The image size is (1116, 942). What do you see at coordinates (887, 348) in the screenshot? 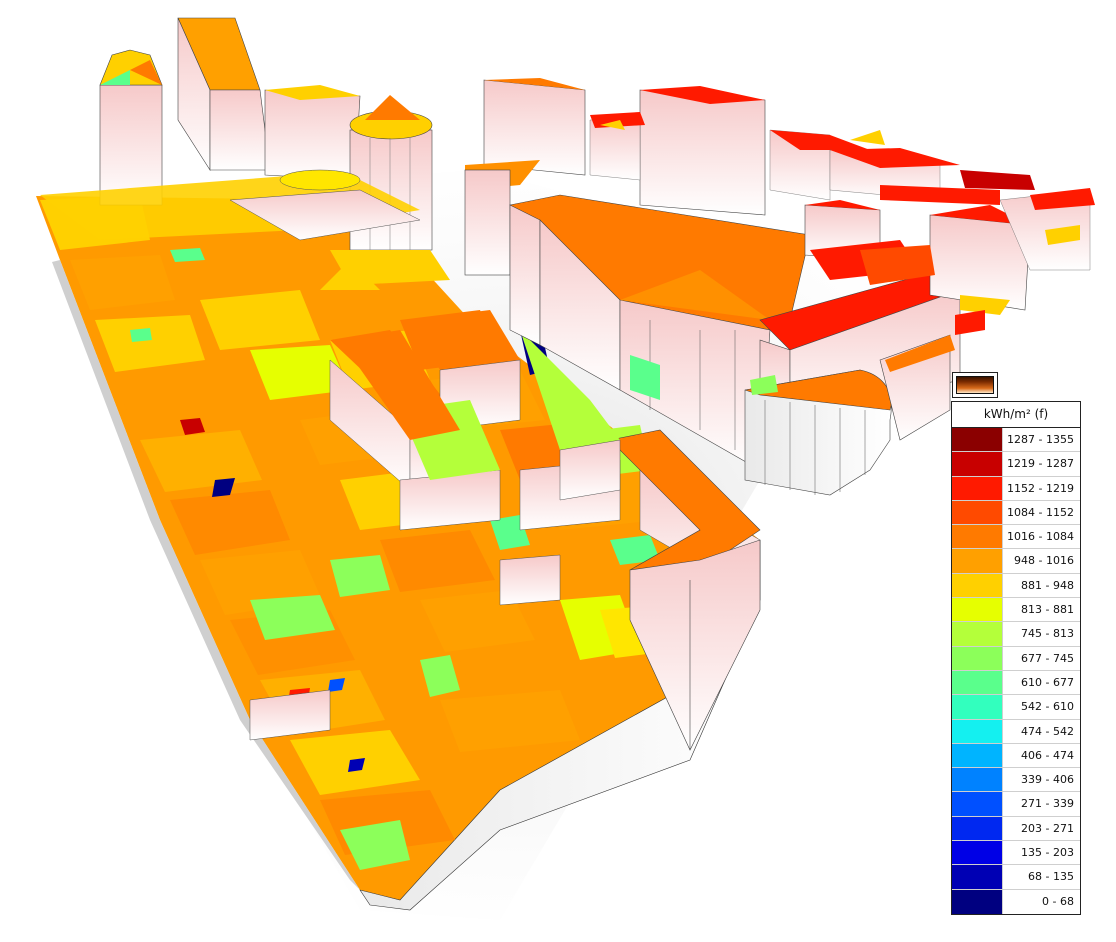
I see `right-red-buildings` at bounding box center [887, 348].